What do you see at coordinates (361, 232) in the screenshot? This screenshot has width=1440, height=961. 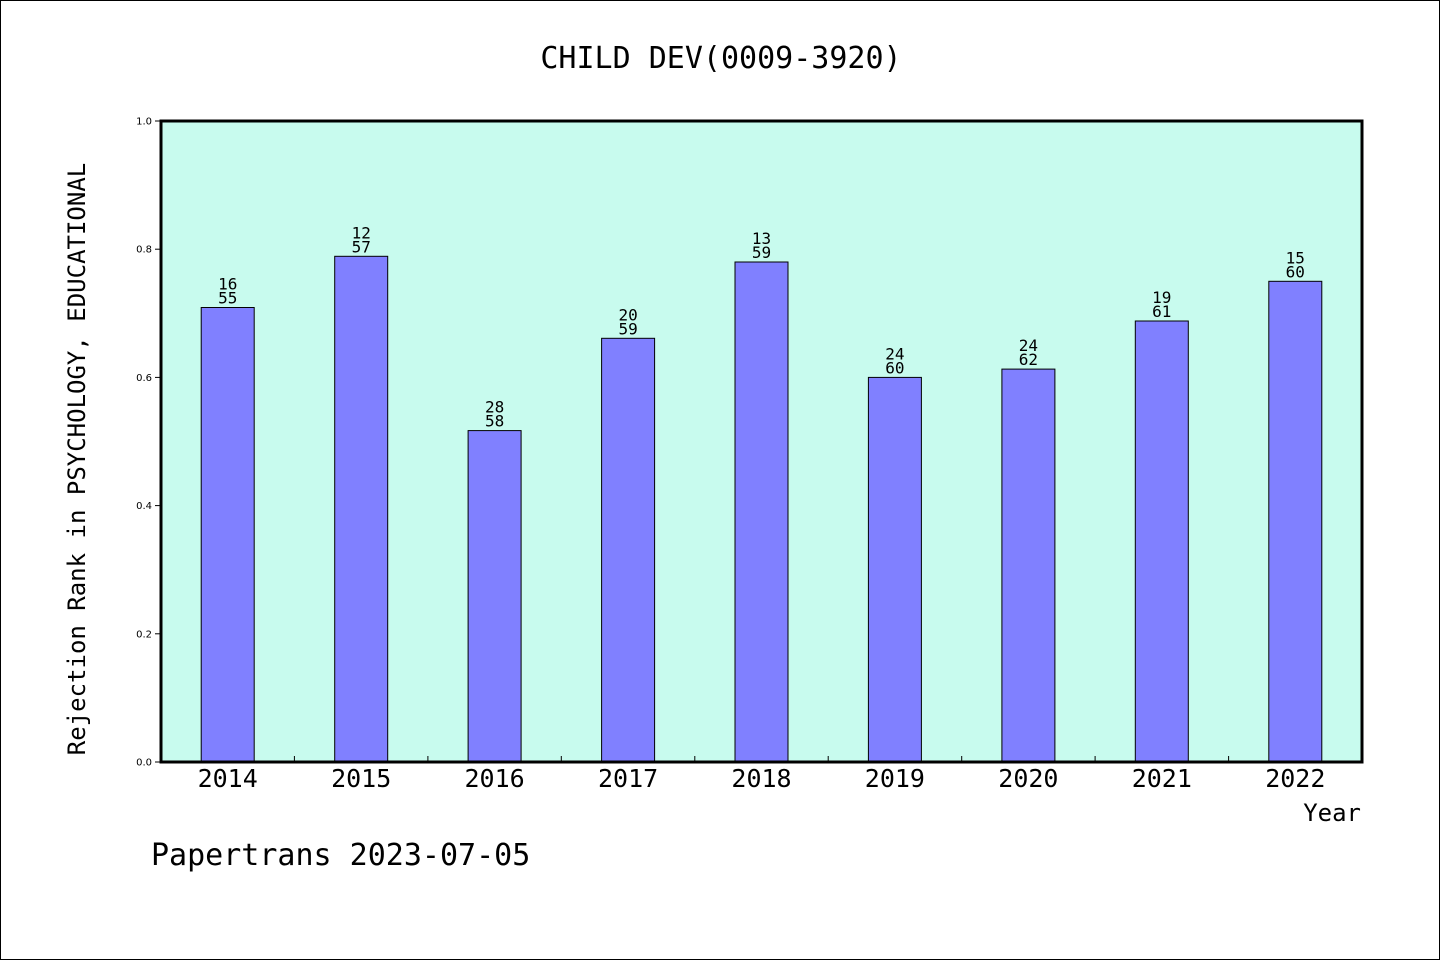 I see `bar-label-2015-1: 12` at bounding box center [361, 232].